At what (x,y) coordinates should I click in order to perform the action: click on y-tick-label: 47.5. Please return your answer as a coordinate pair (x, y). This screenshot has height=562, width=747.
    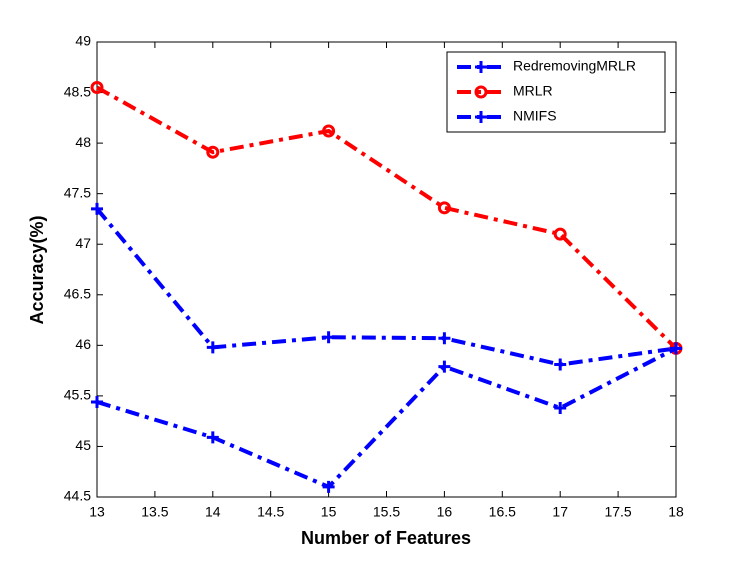
    Looking at the image, I should click on (77, 192).